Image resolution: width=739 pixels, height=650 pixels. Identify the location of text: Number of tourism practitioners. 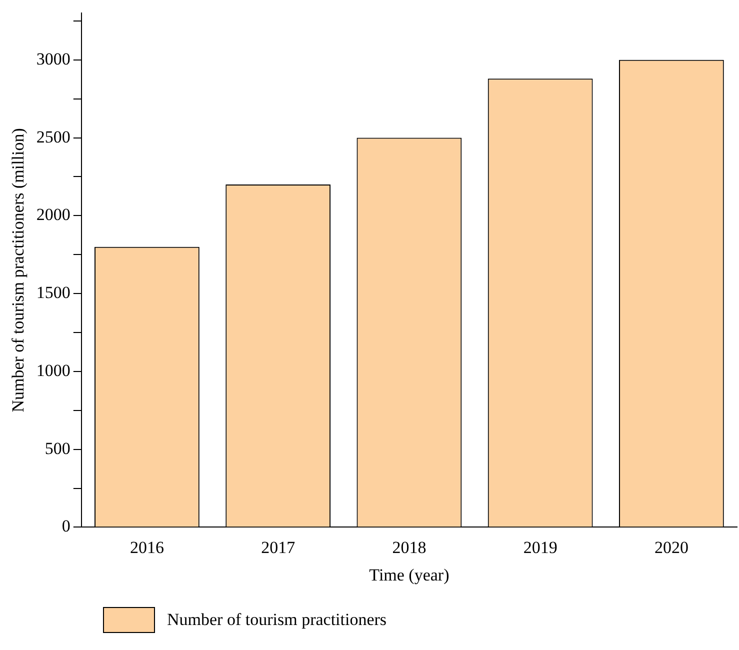
(277, 620).